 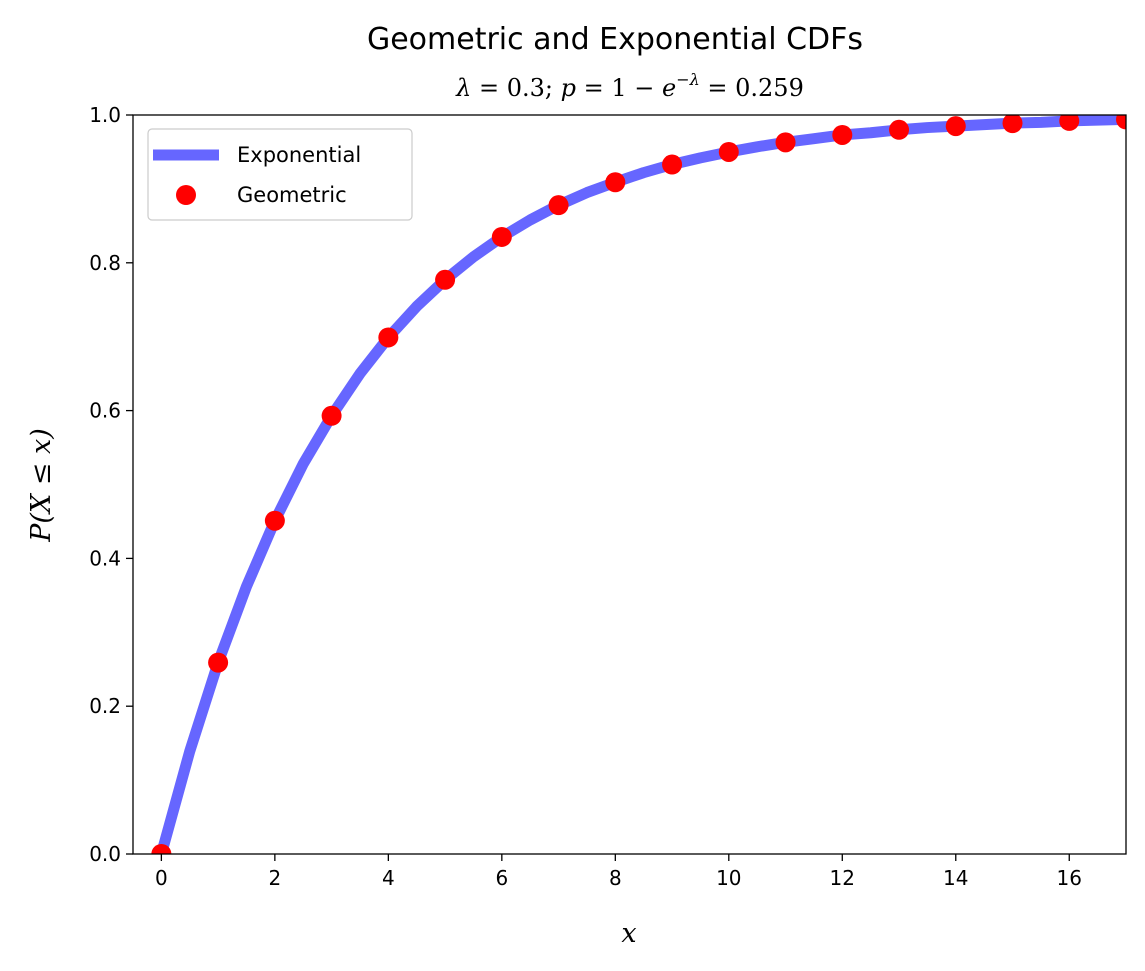 I want to click on x-tick-label: 0, so click(x=161, y=878).